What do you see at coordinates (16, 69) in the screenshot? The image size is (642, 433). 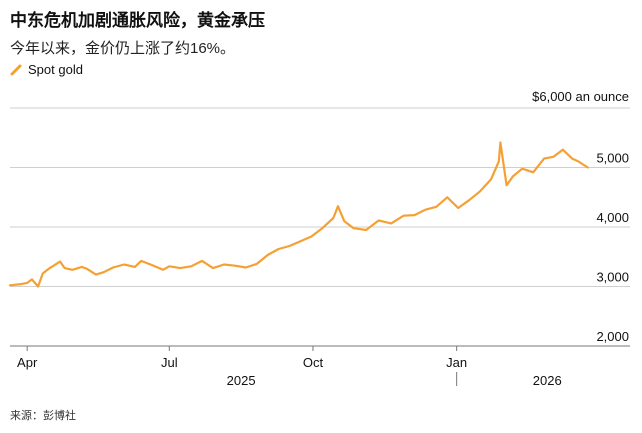 I see `legend-swatch-icon` at bounding box center [16, 69].